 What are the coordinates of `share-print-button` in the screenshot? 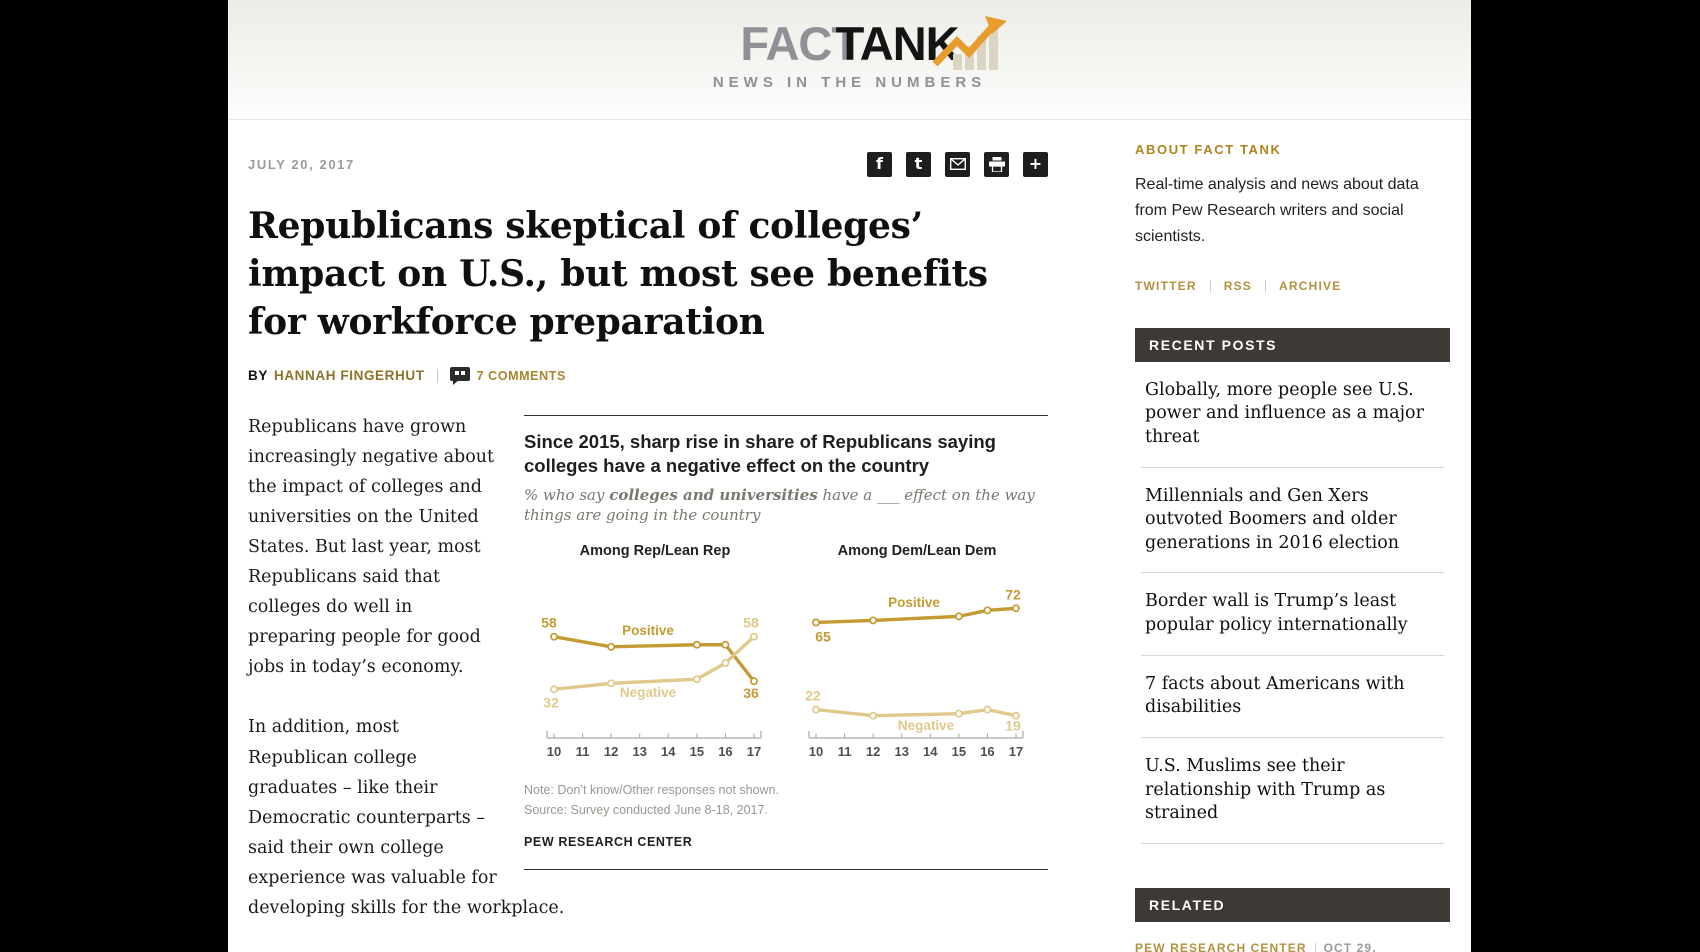 It's located at (996, 164).